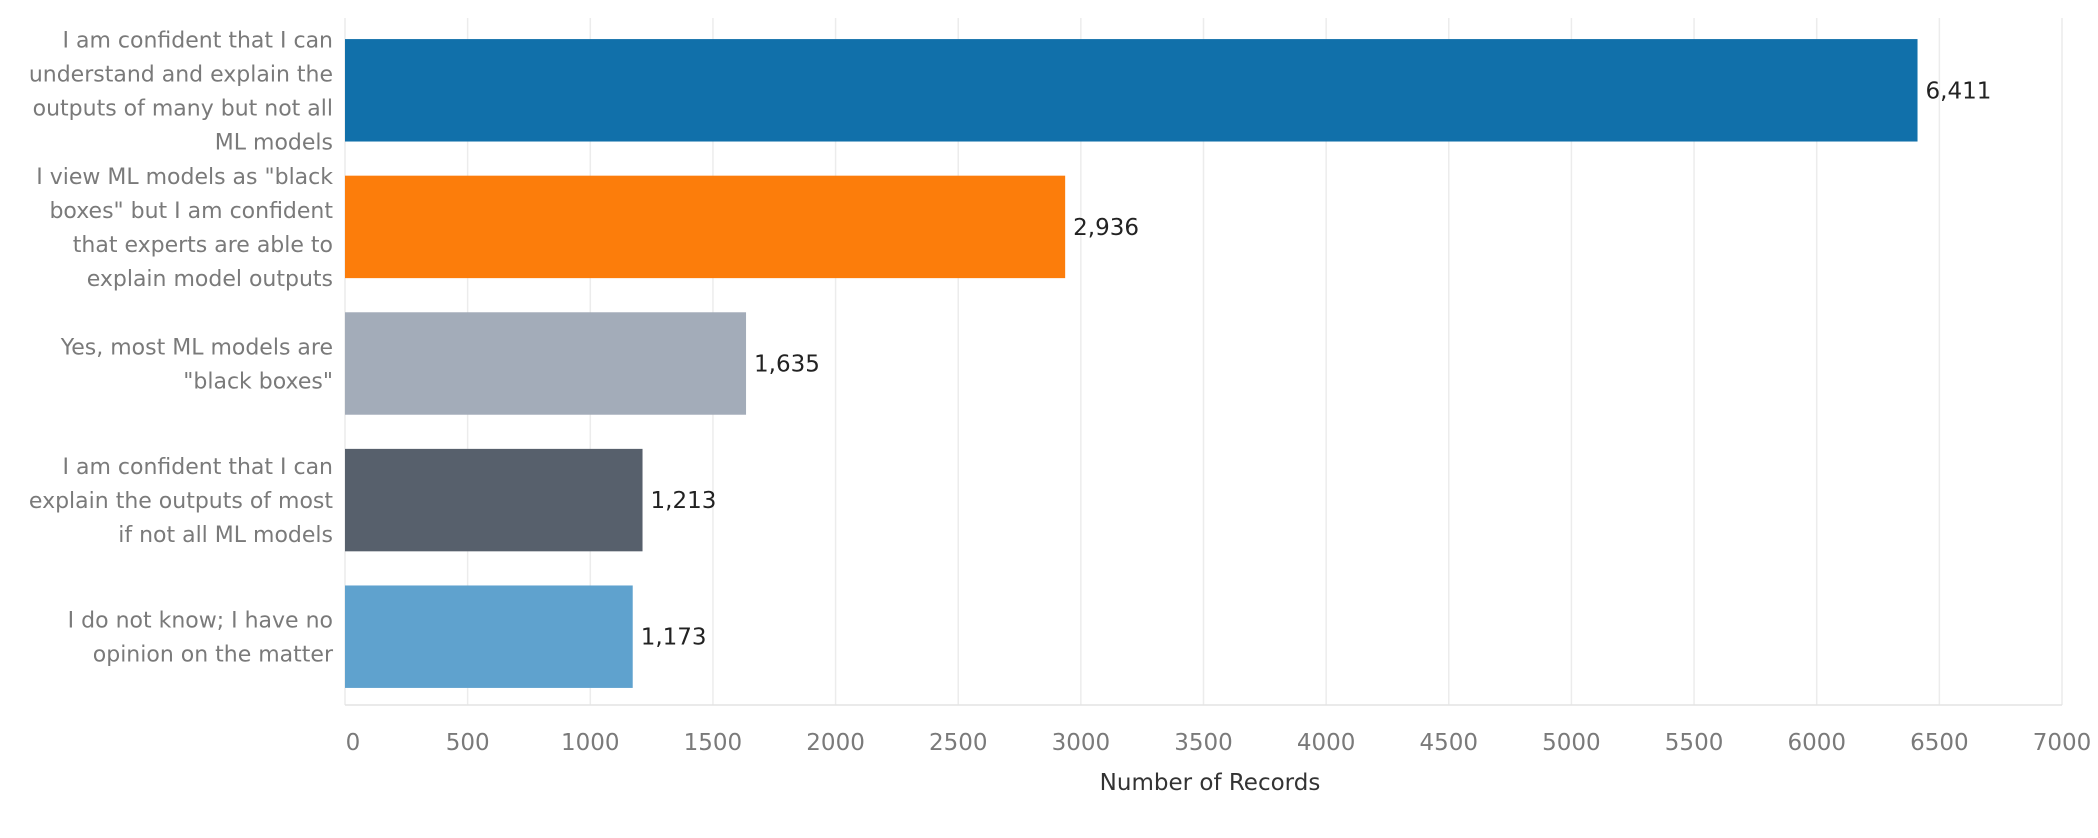  Describe the element at coordinates (674, 638) in the screenshot. I see `bar-value-label: 1,173` at that location.